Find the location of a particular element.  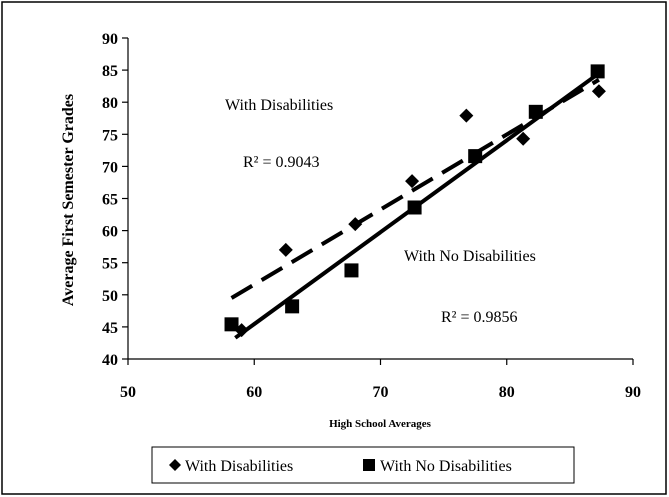

legend-square-marker is located at coordinates (369, 465).